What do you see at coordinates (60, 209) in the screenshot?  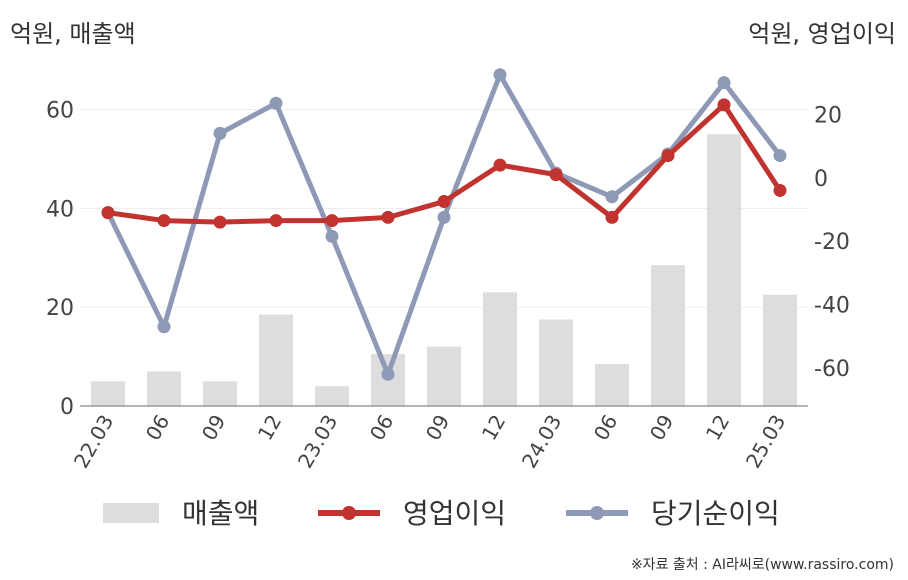 I see `left-y-tick-label: 40` at bounding box center [60, 209].